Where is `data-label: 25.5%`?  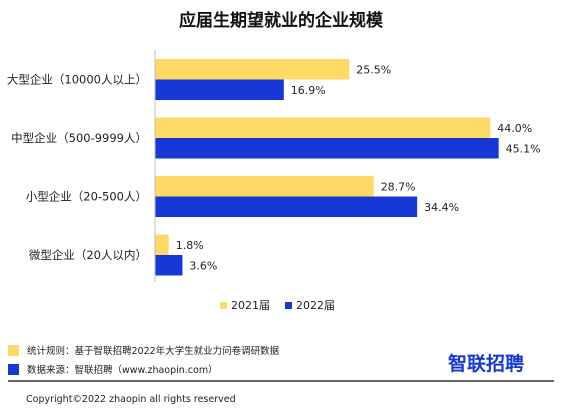
data-label: 25.5% is located at coordinates (373, 69).